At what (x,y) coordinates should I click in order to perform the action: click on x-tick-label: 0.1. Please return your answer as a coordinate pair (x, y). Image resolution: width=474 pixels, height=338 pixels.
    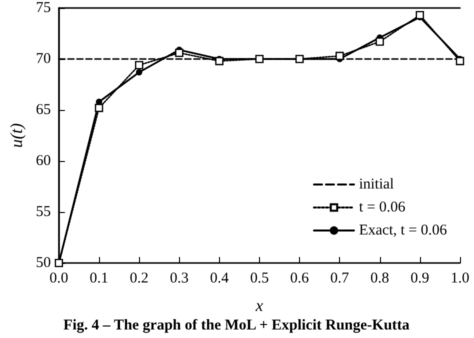
    Looking at the image, I should click on (99, 278).